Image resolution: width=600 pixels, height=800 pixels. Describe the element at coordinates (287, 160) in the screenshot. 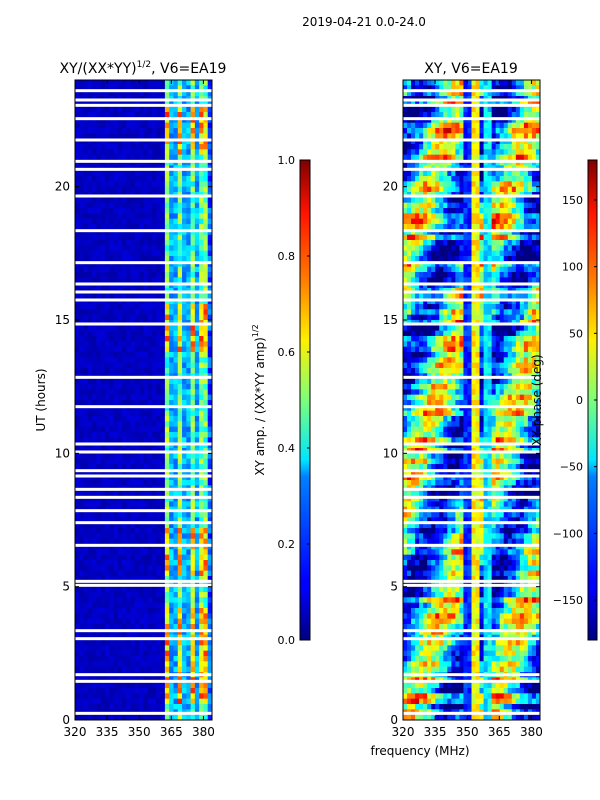

I see `amplitude-colorbar-tick-label: 1.0` at that location.